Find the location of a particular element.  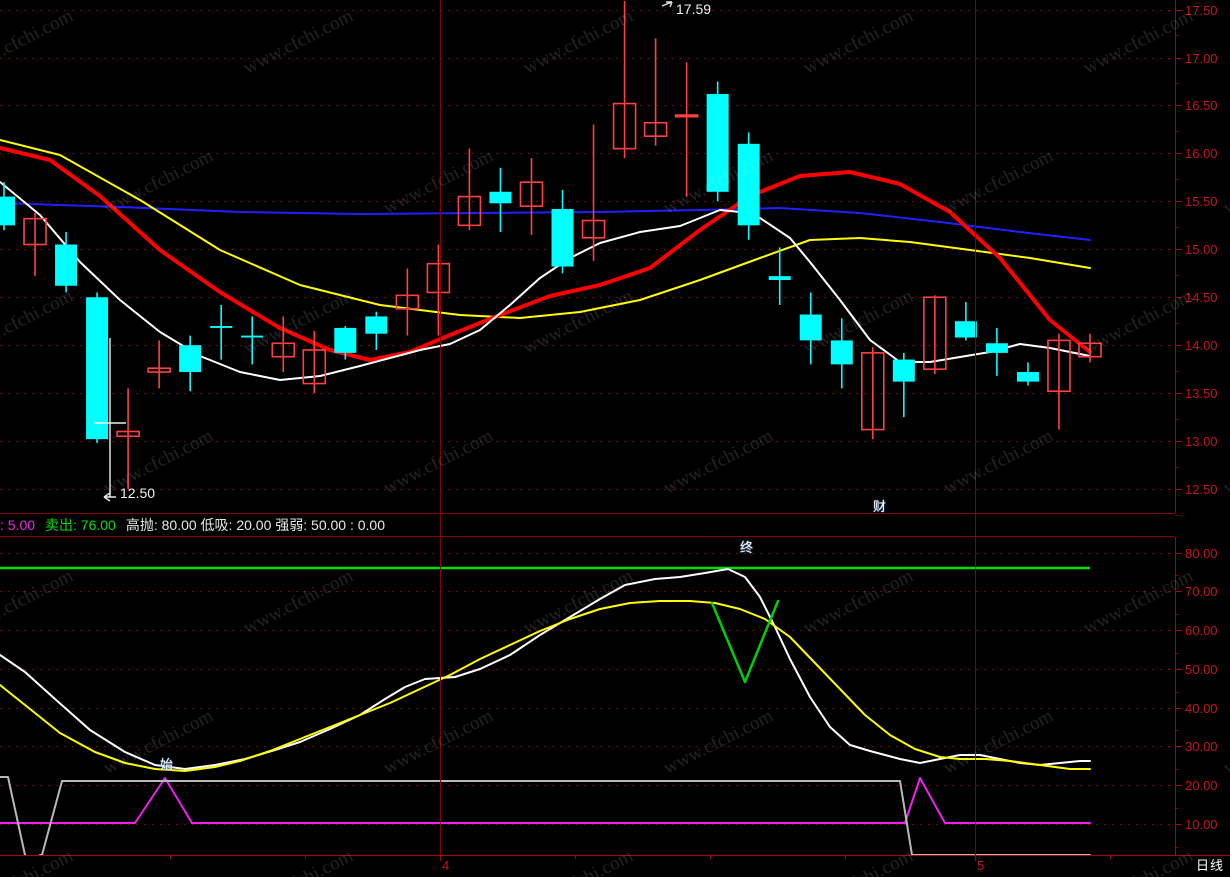

price-axis-label: 16.00 is located at coordinates (1201, 154).